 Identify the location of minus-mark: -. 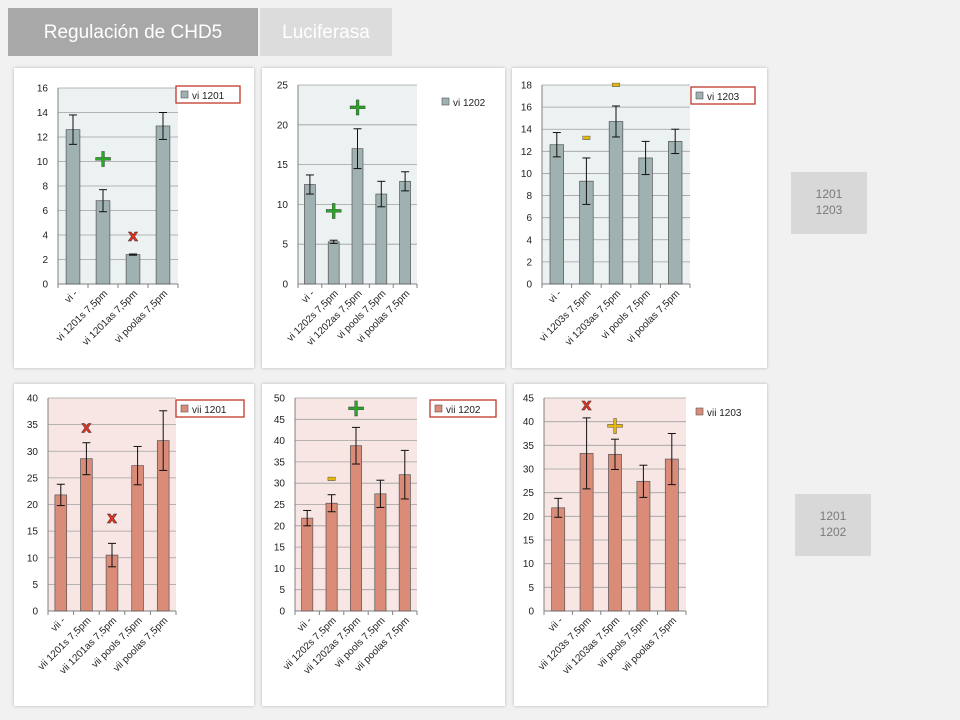
(586, 137).